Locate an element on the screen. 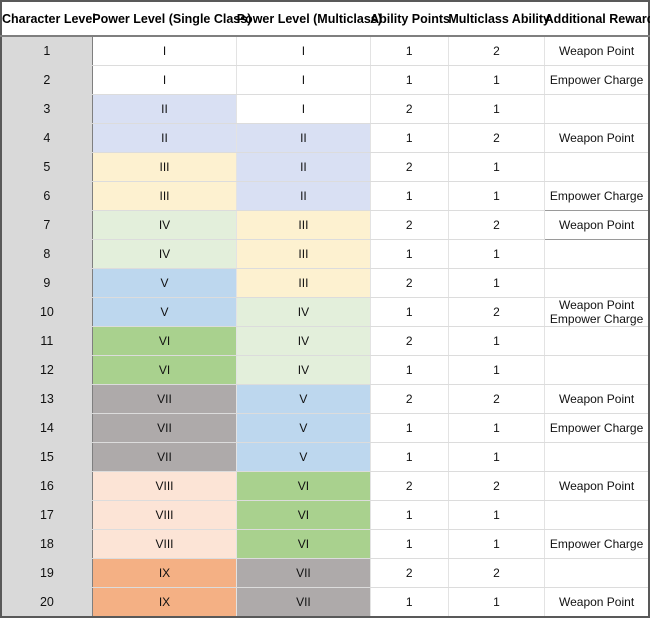  character-level-cell: 14 is located at coordinates (47, 428).